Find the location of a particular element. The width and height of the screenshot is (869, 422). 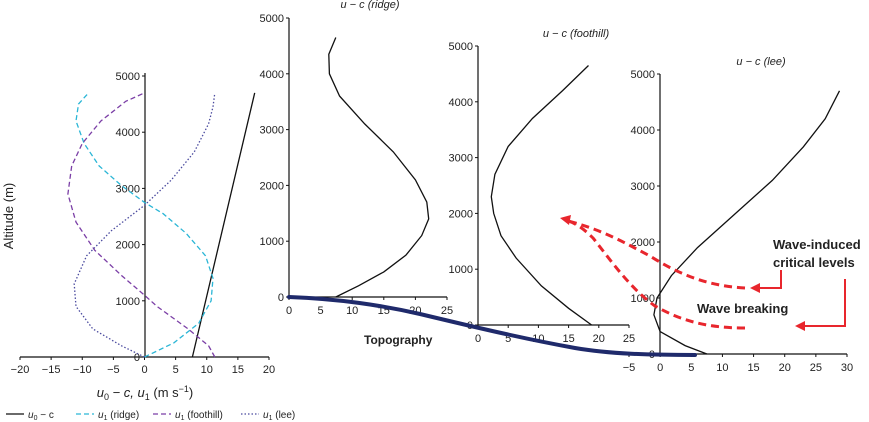

x-tick-label: −15 is located at coordinates (51, 370).